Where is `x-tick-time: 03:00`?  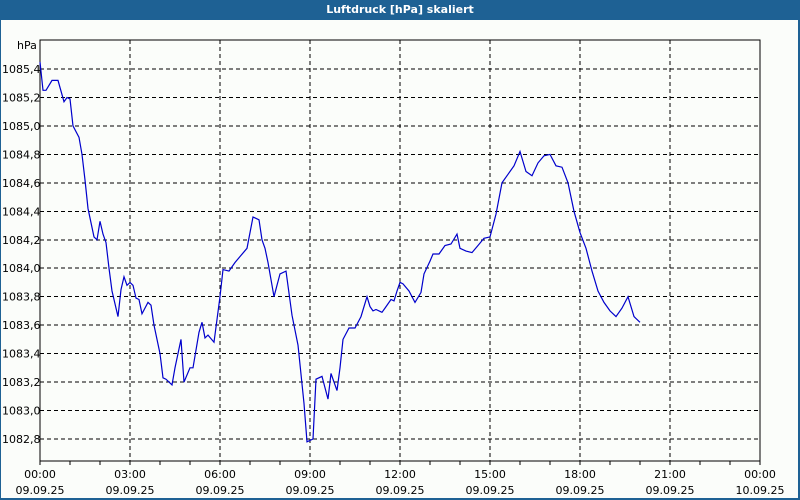
x-tick-time: 03:00 is located at coordinates (130, 474).